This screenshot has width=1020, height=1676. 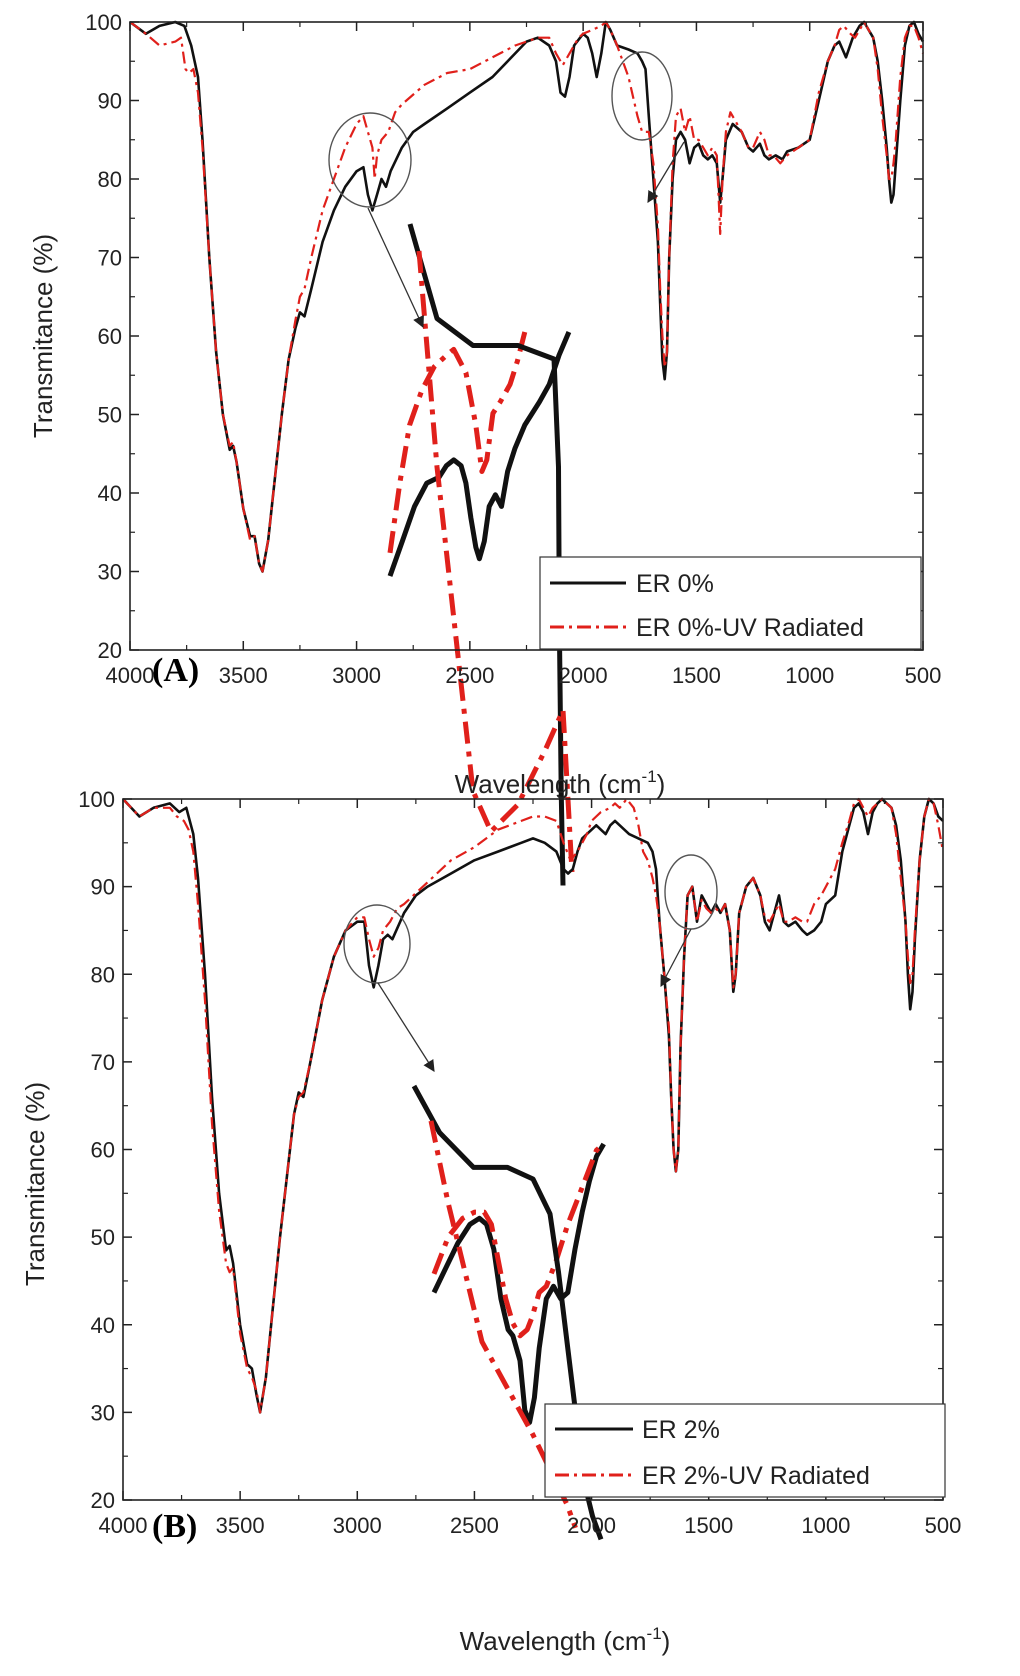 I want to click on x-tick-label-a: 1000, so click(x=809, y=675).